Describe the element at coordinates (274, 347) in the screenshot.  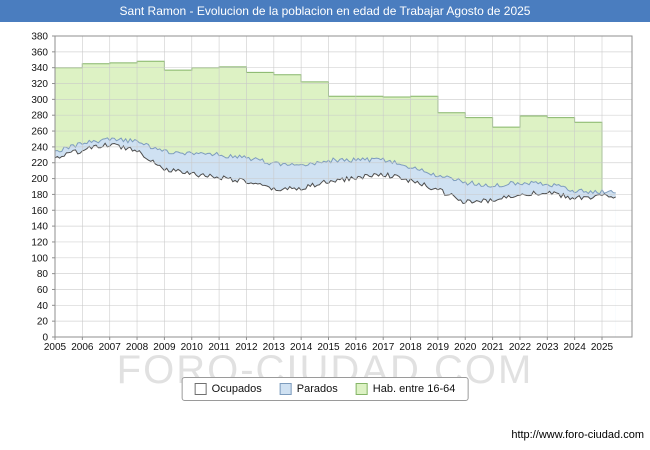
I see `svg-text: 2013` at that location.